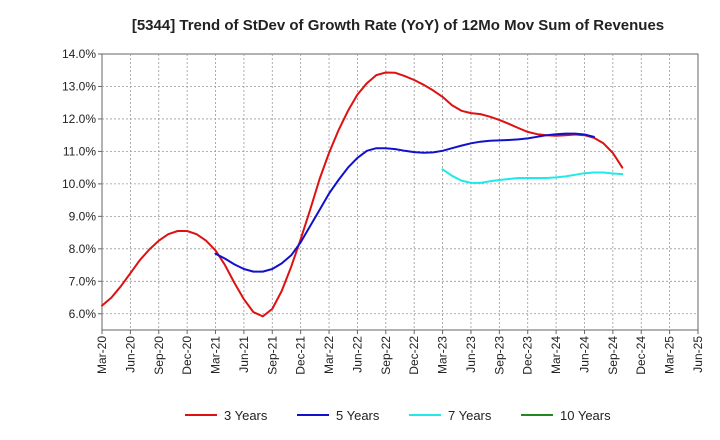  Describe the element at coordinates (532, 176) in the screenshot. I see `series-line-7-years` at that location.